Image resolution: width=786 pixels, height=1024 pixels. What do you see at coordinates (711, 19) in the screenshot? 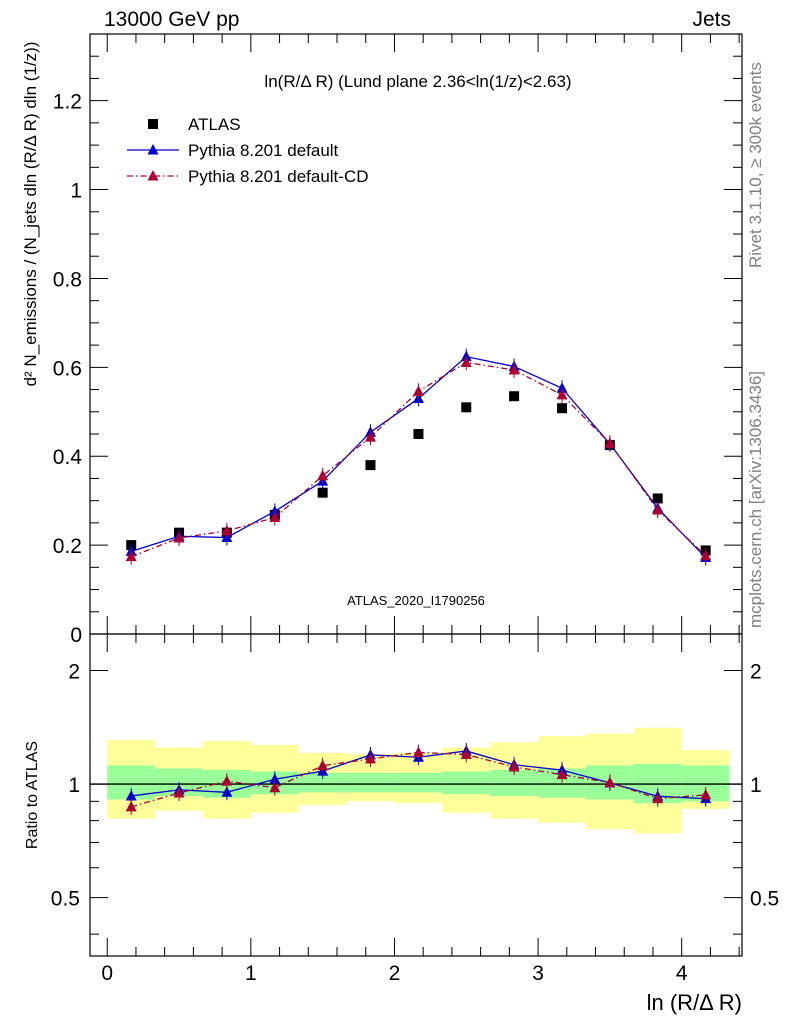
I see `header-right: Jets` at bounding box center [711, 19].